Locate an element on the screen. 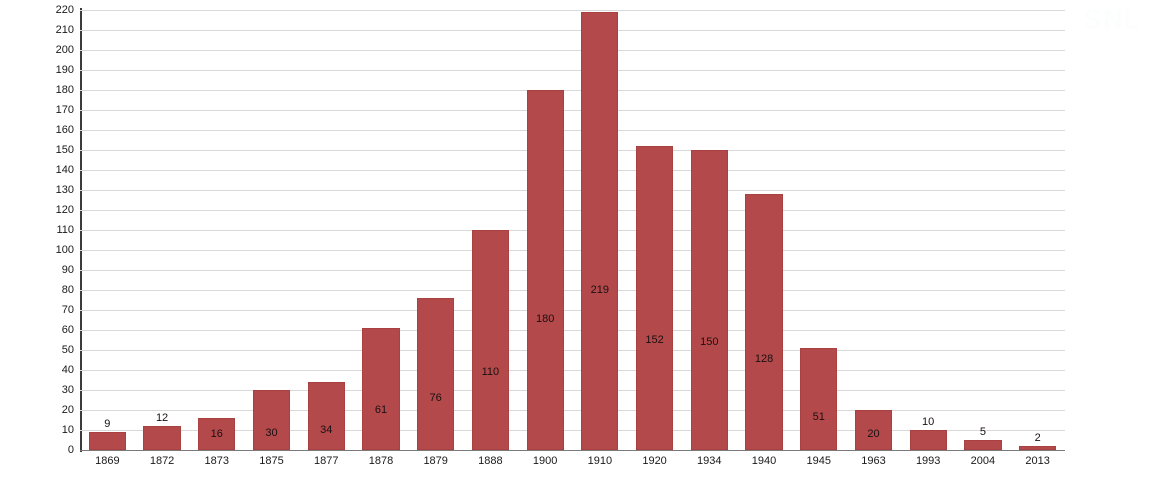  x-tick-label: 1934 is located at coordinates (709, 461).